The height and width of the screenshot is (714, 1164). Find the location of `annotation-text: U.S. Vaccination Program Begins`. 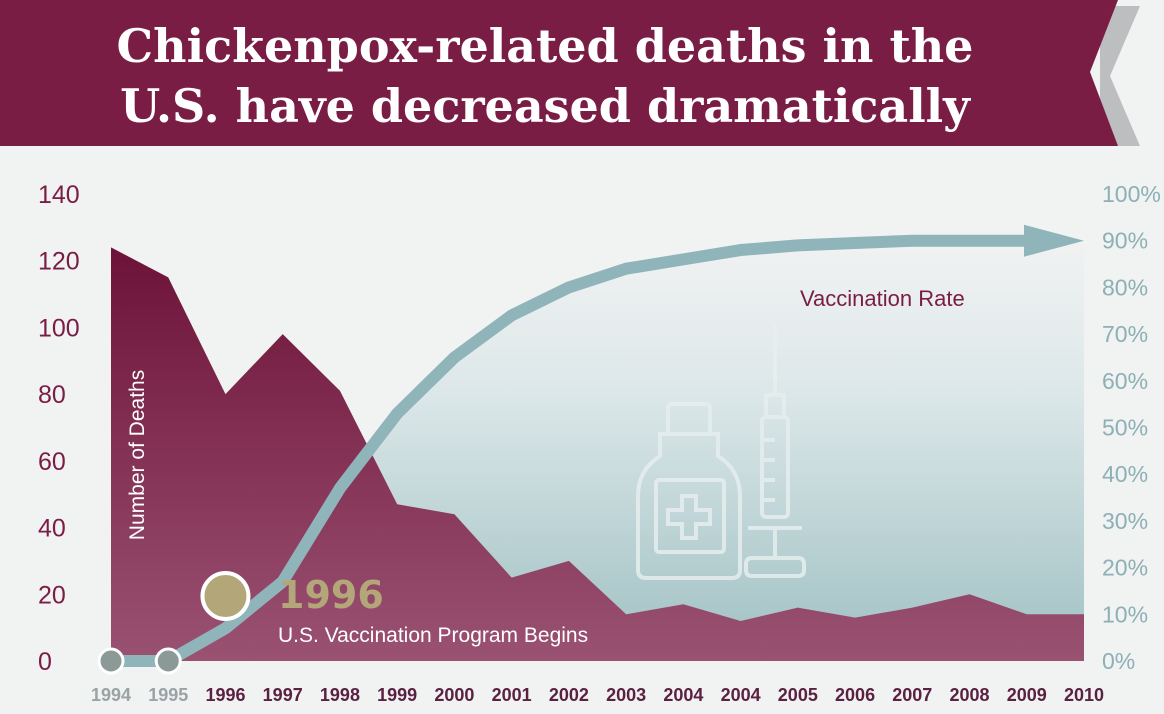

annotation-text: U.S. Vaccination Program Begins is located at coordinates (433, 635).